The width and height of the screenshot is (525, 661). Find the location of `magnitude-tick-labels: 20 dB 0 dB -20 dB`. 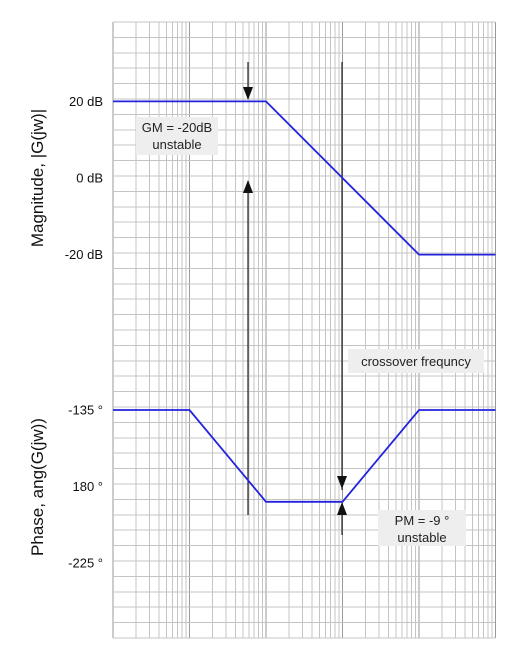

magnitude-tick-labels: 20 dB 0 dB -20 dB is located at coordinates (84, 178).